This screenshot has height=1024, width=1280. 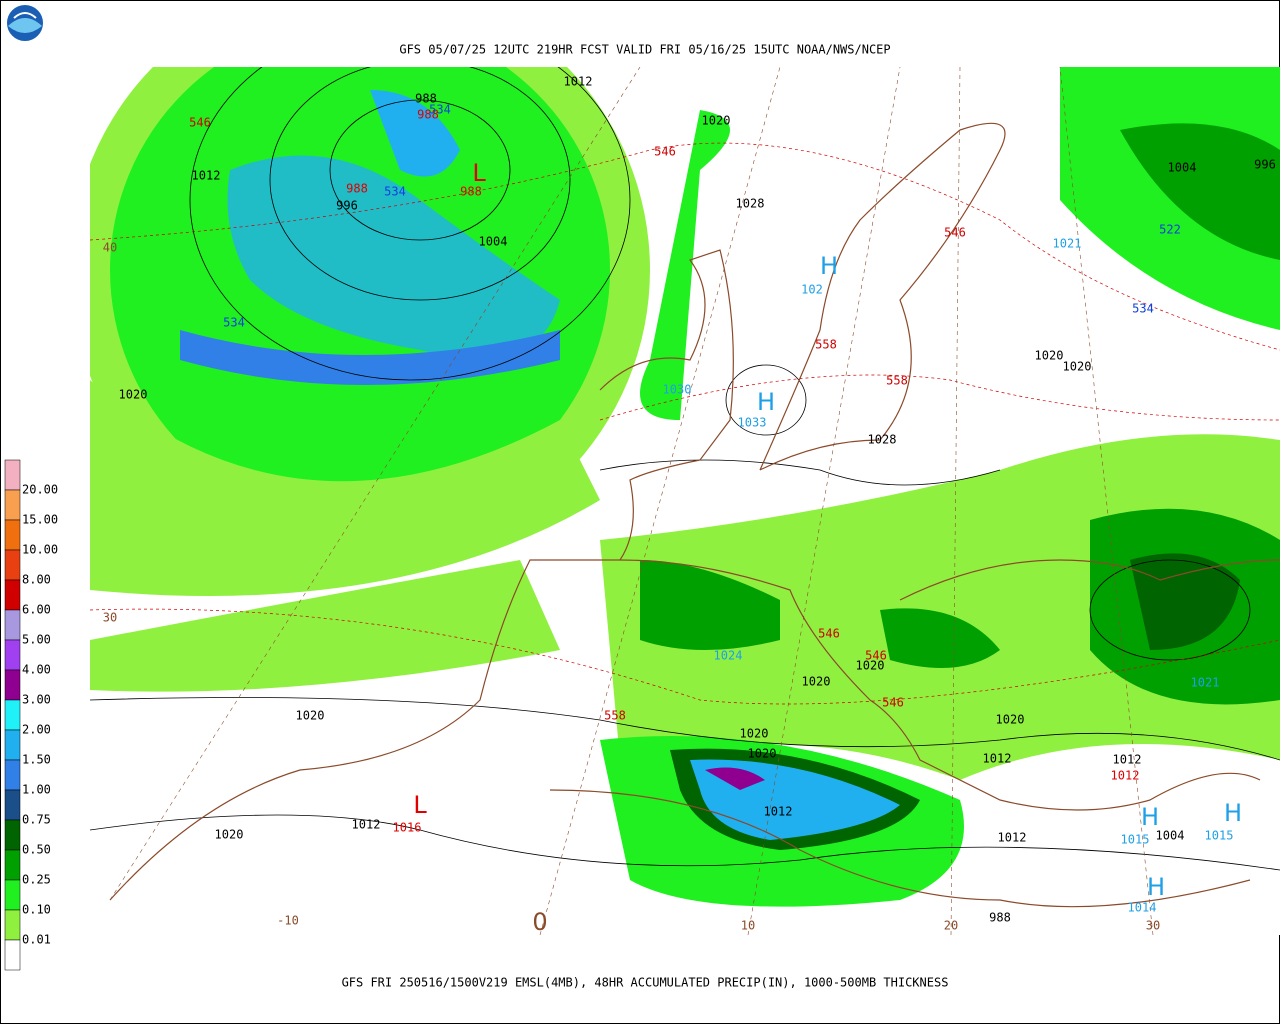 I want to click on legend-label: 4.00, so click(x=36, y=670).